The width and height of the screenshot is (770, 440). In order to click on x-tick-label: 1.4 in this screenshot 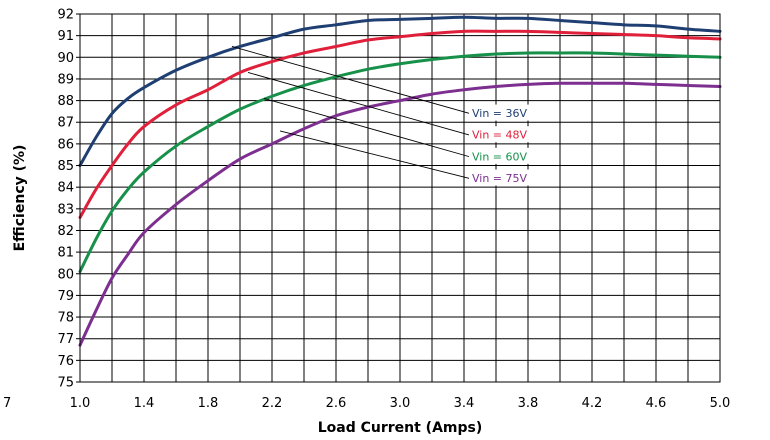, I will do `click(144, 403)`.